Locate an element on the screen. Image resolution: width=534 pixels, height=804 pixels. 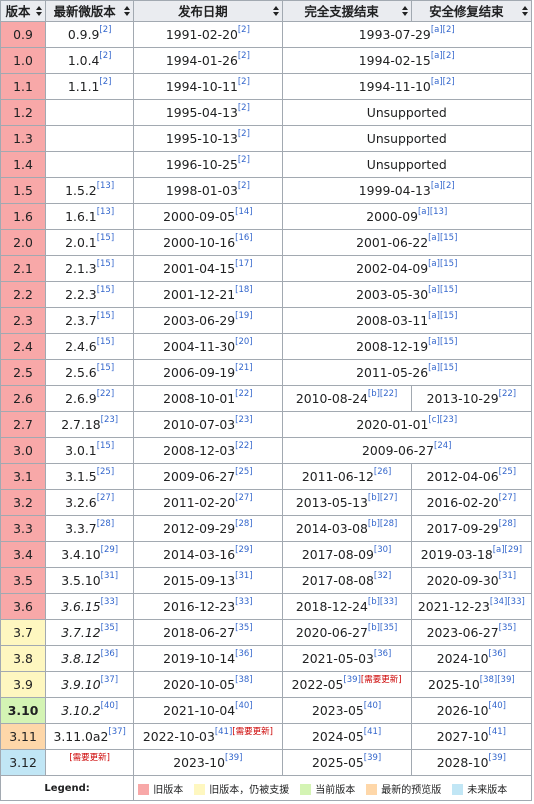
citation-link: [b][27] is located at coordinates (382, 498).